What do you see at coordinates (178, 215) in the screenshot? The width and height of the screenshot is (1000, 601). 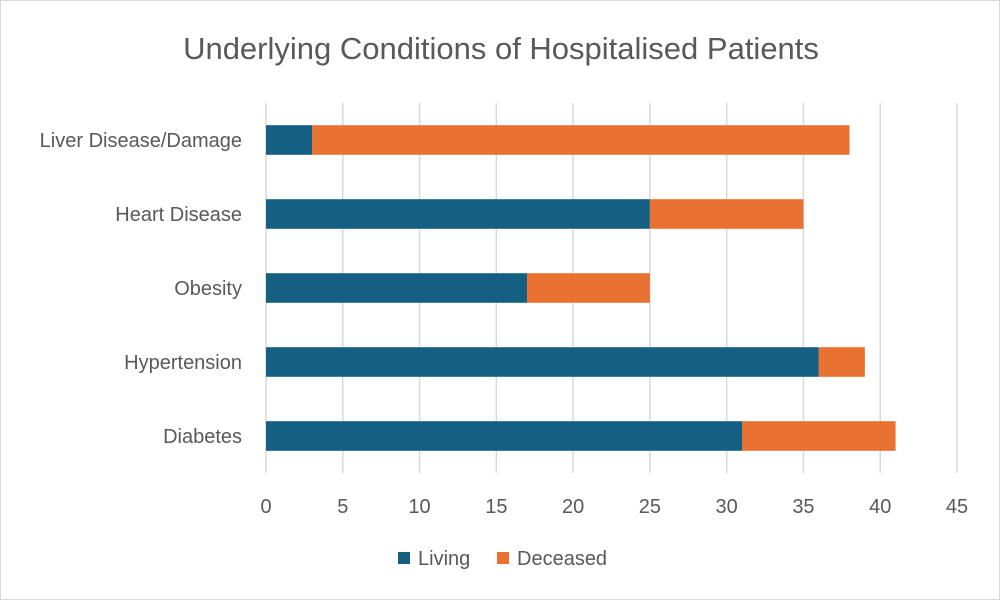 I see `category-label: Heart Disease` at bounding box center [178, 215].